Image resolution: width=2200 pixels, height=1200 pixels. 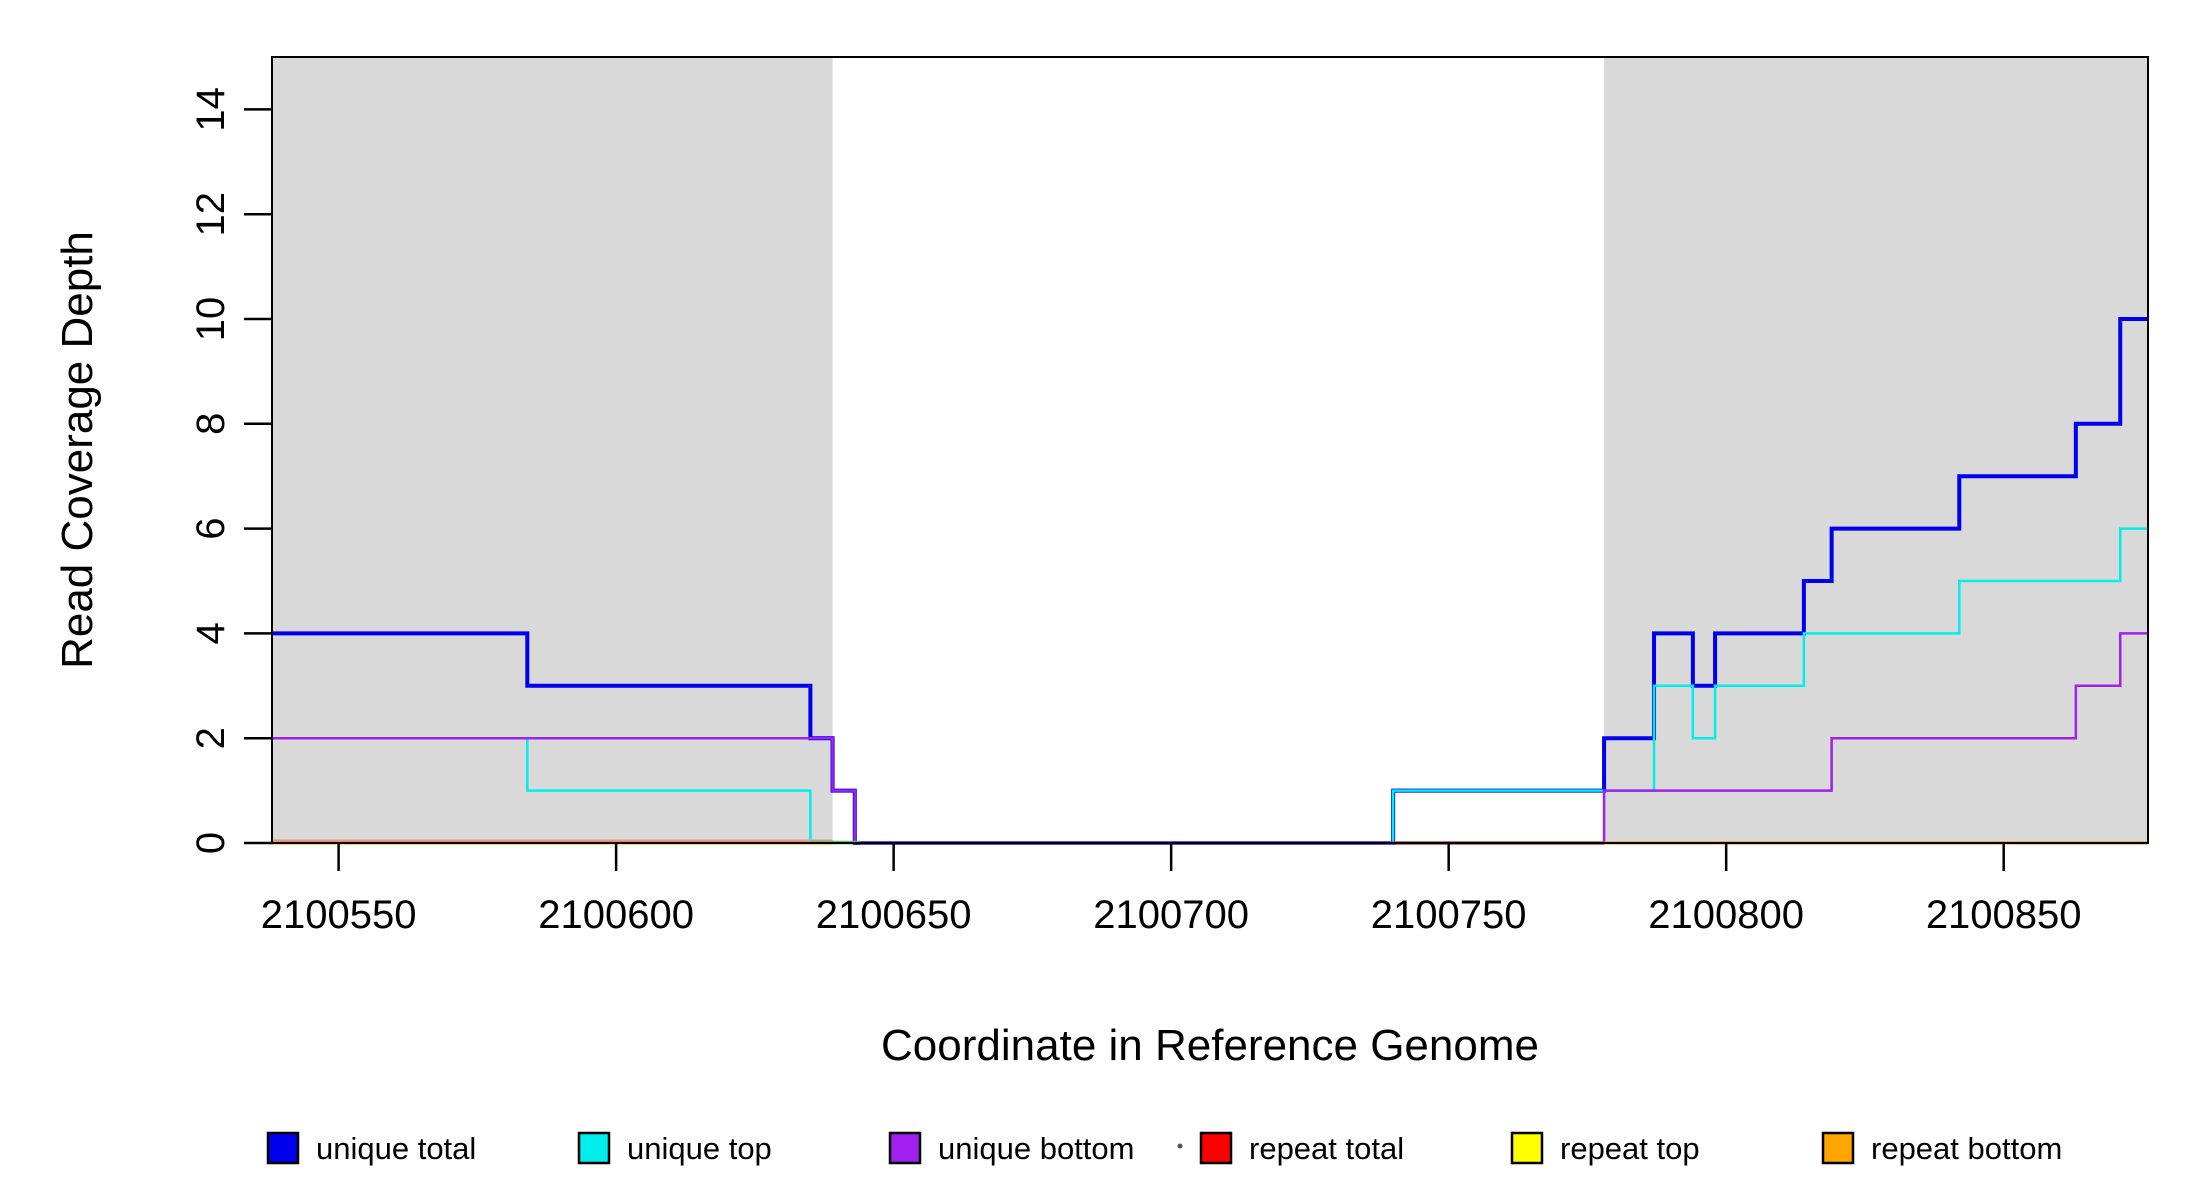 I want to click on y-tick-label: 0, so click(x=211, y=843).